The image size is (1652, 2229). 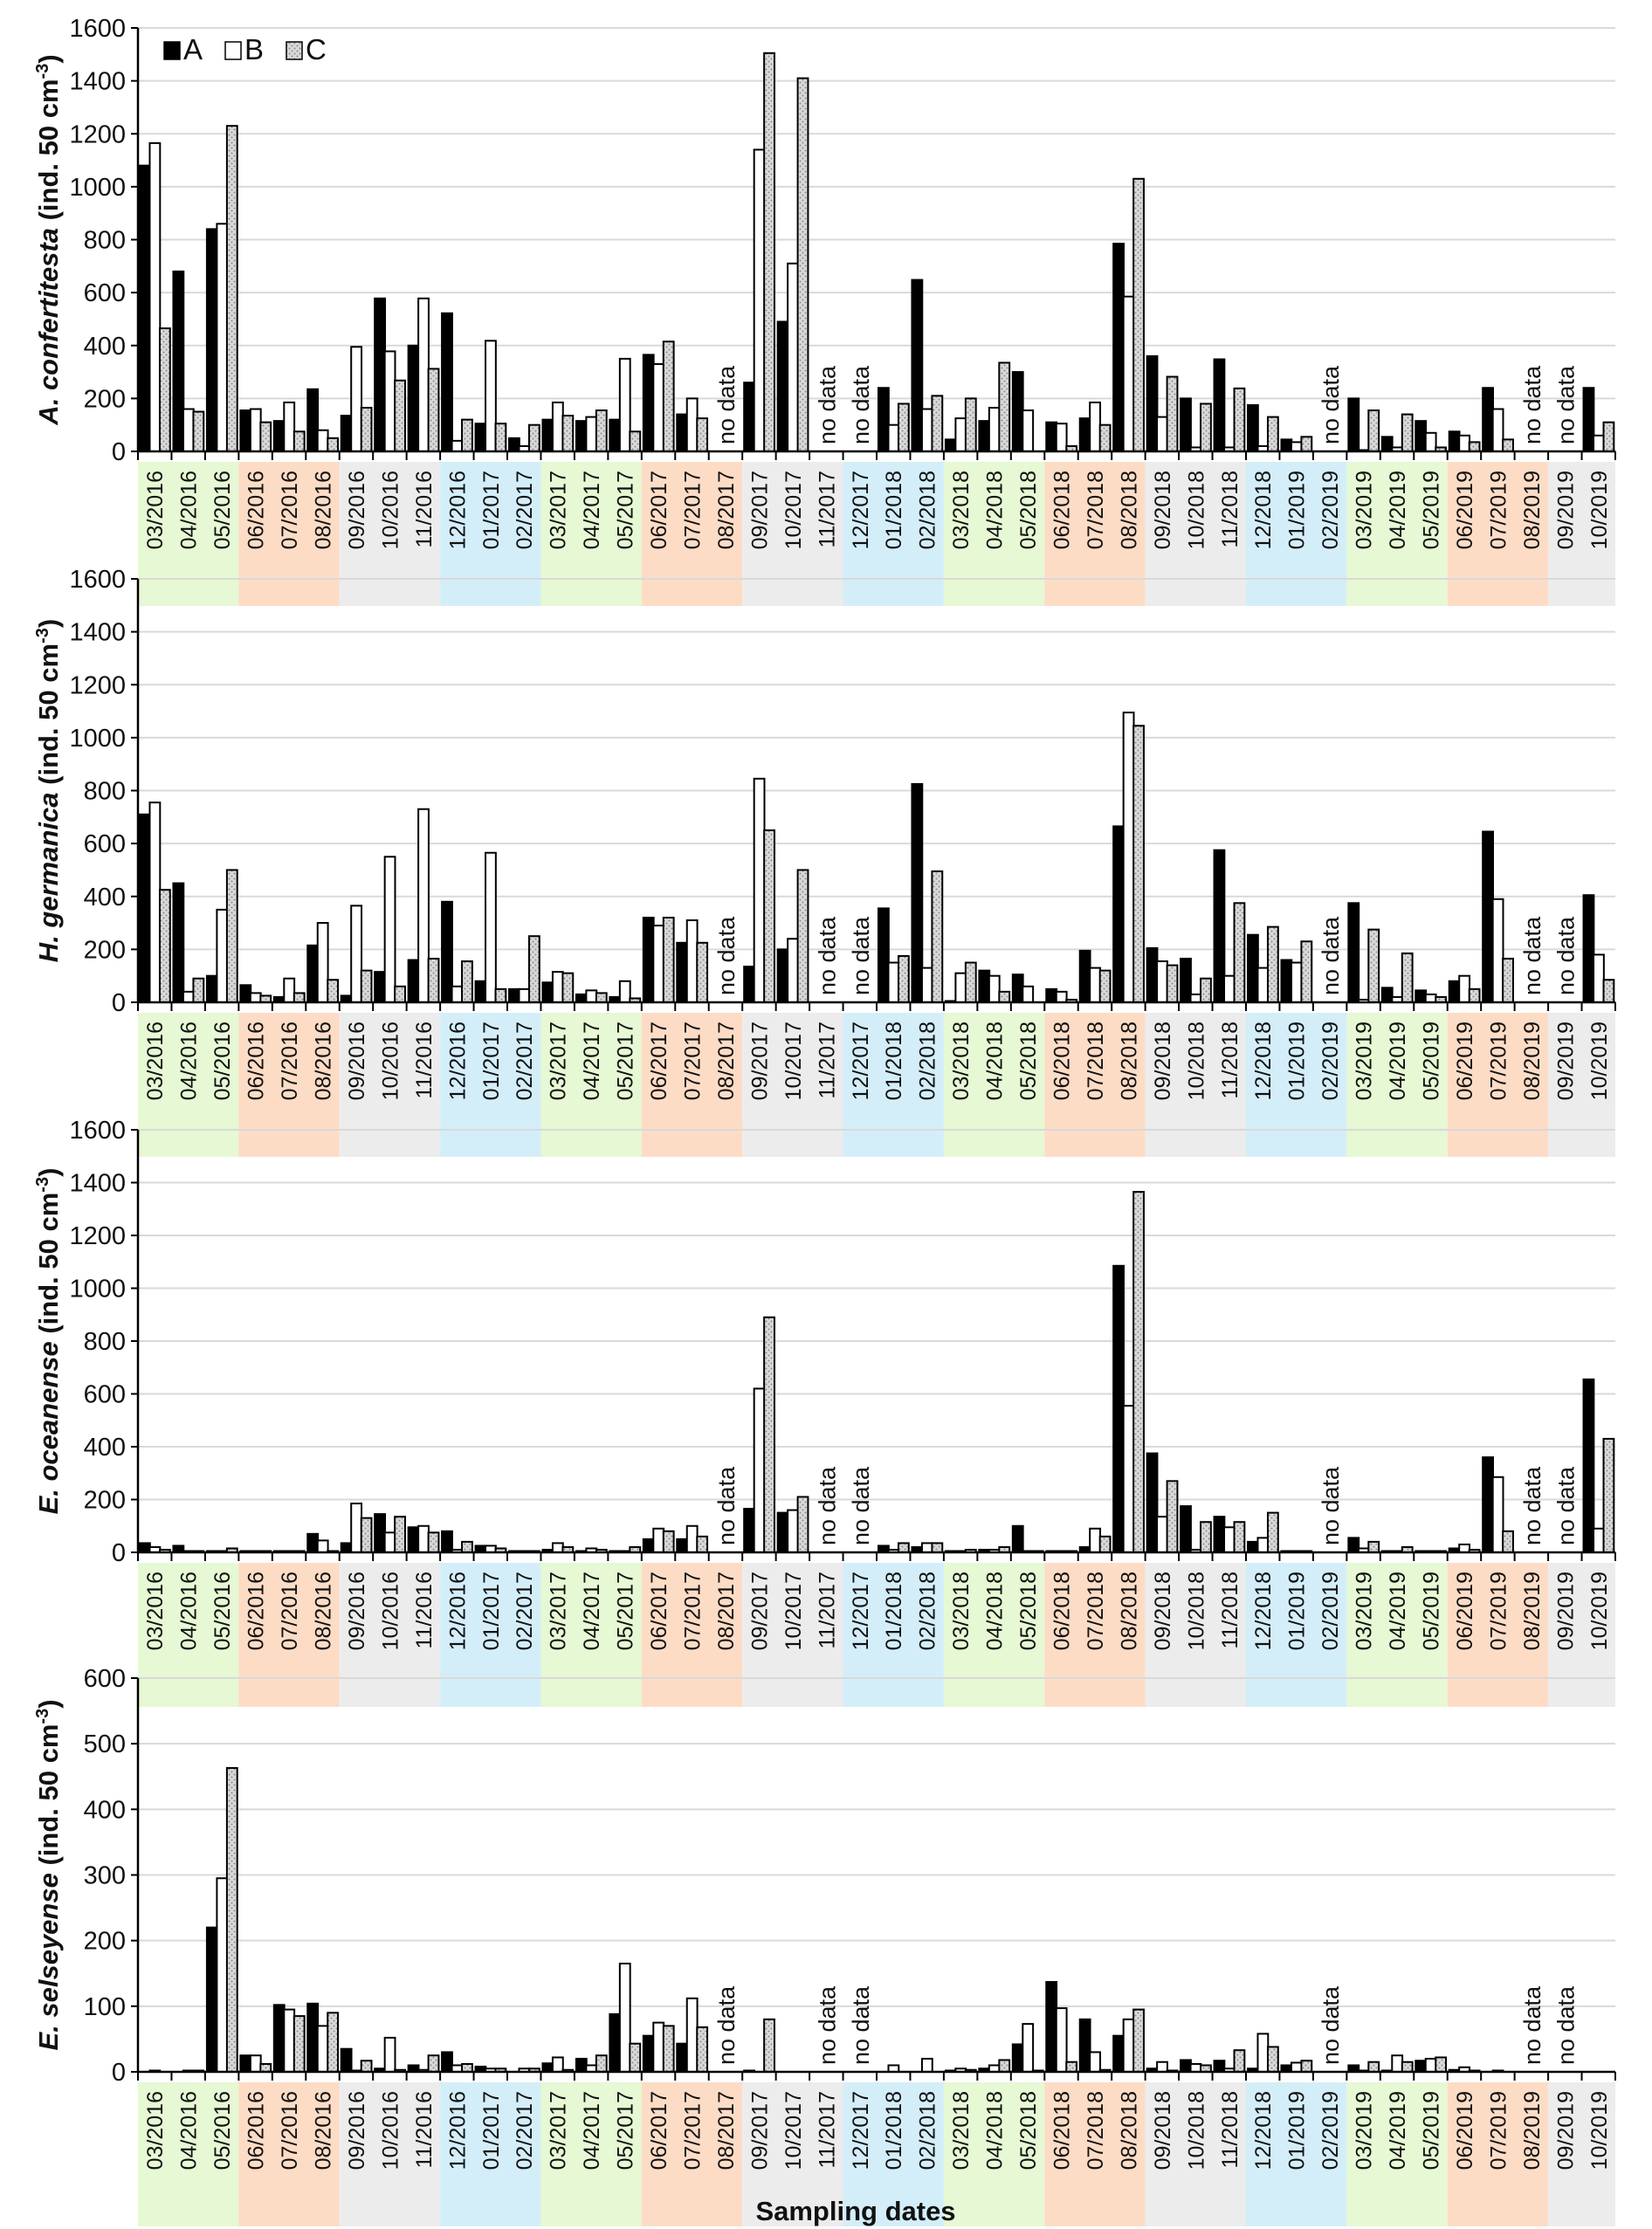 What do you see at coordinates (1051, 995) in the screenshot?
I see `bar-A-06/2018` at bounding box center [1051, 995].